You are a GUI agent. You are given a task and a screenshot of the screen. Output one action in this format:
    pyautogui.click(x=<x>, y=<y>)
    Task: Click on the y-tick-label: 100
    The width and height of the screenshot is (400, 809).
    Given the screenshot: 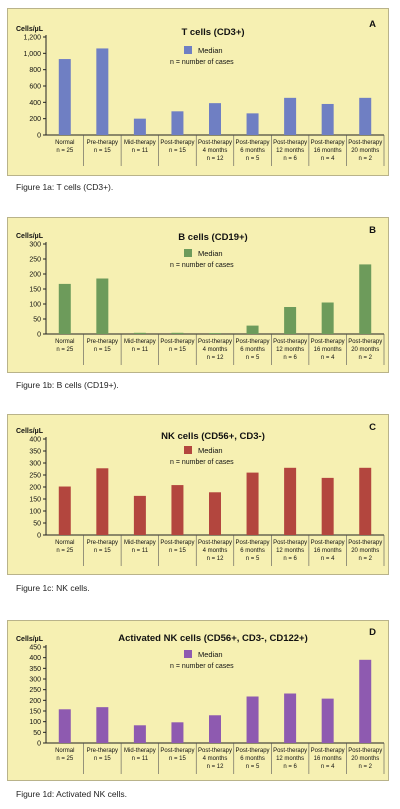 What is the action you would take?
    pyautogui.click(x=35, y=512)
    